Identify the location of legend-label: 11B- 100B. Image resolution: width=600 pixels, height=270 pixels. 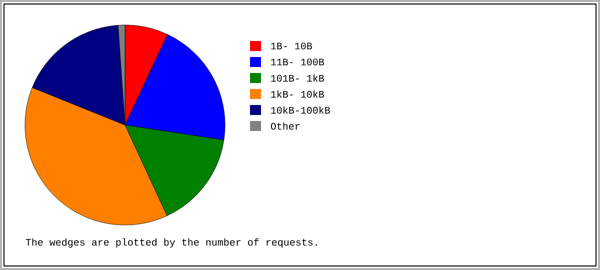
(297, 62).